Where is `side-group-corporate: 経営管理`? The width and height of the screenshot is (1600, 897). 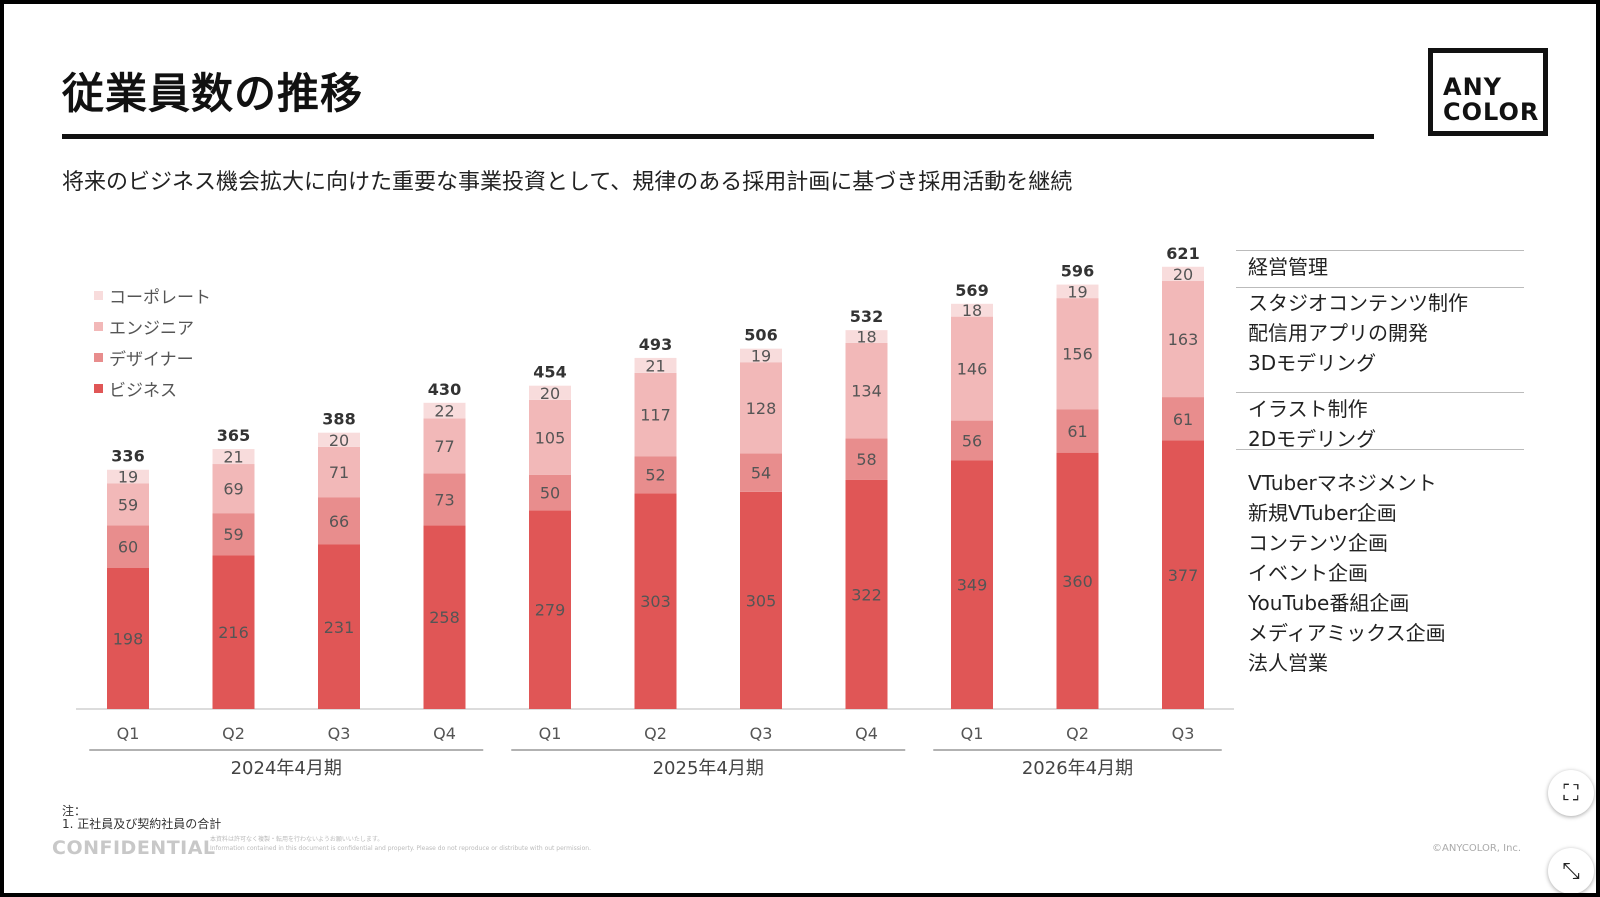 side-group-corporate: 経営管理 is located at coordinates (1288, 267).